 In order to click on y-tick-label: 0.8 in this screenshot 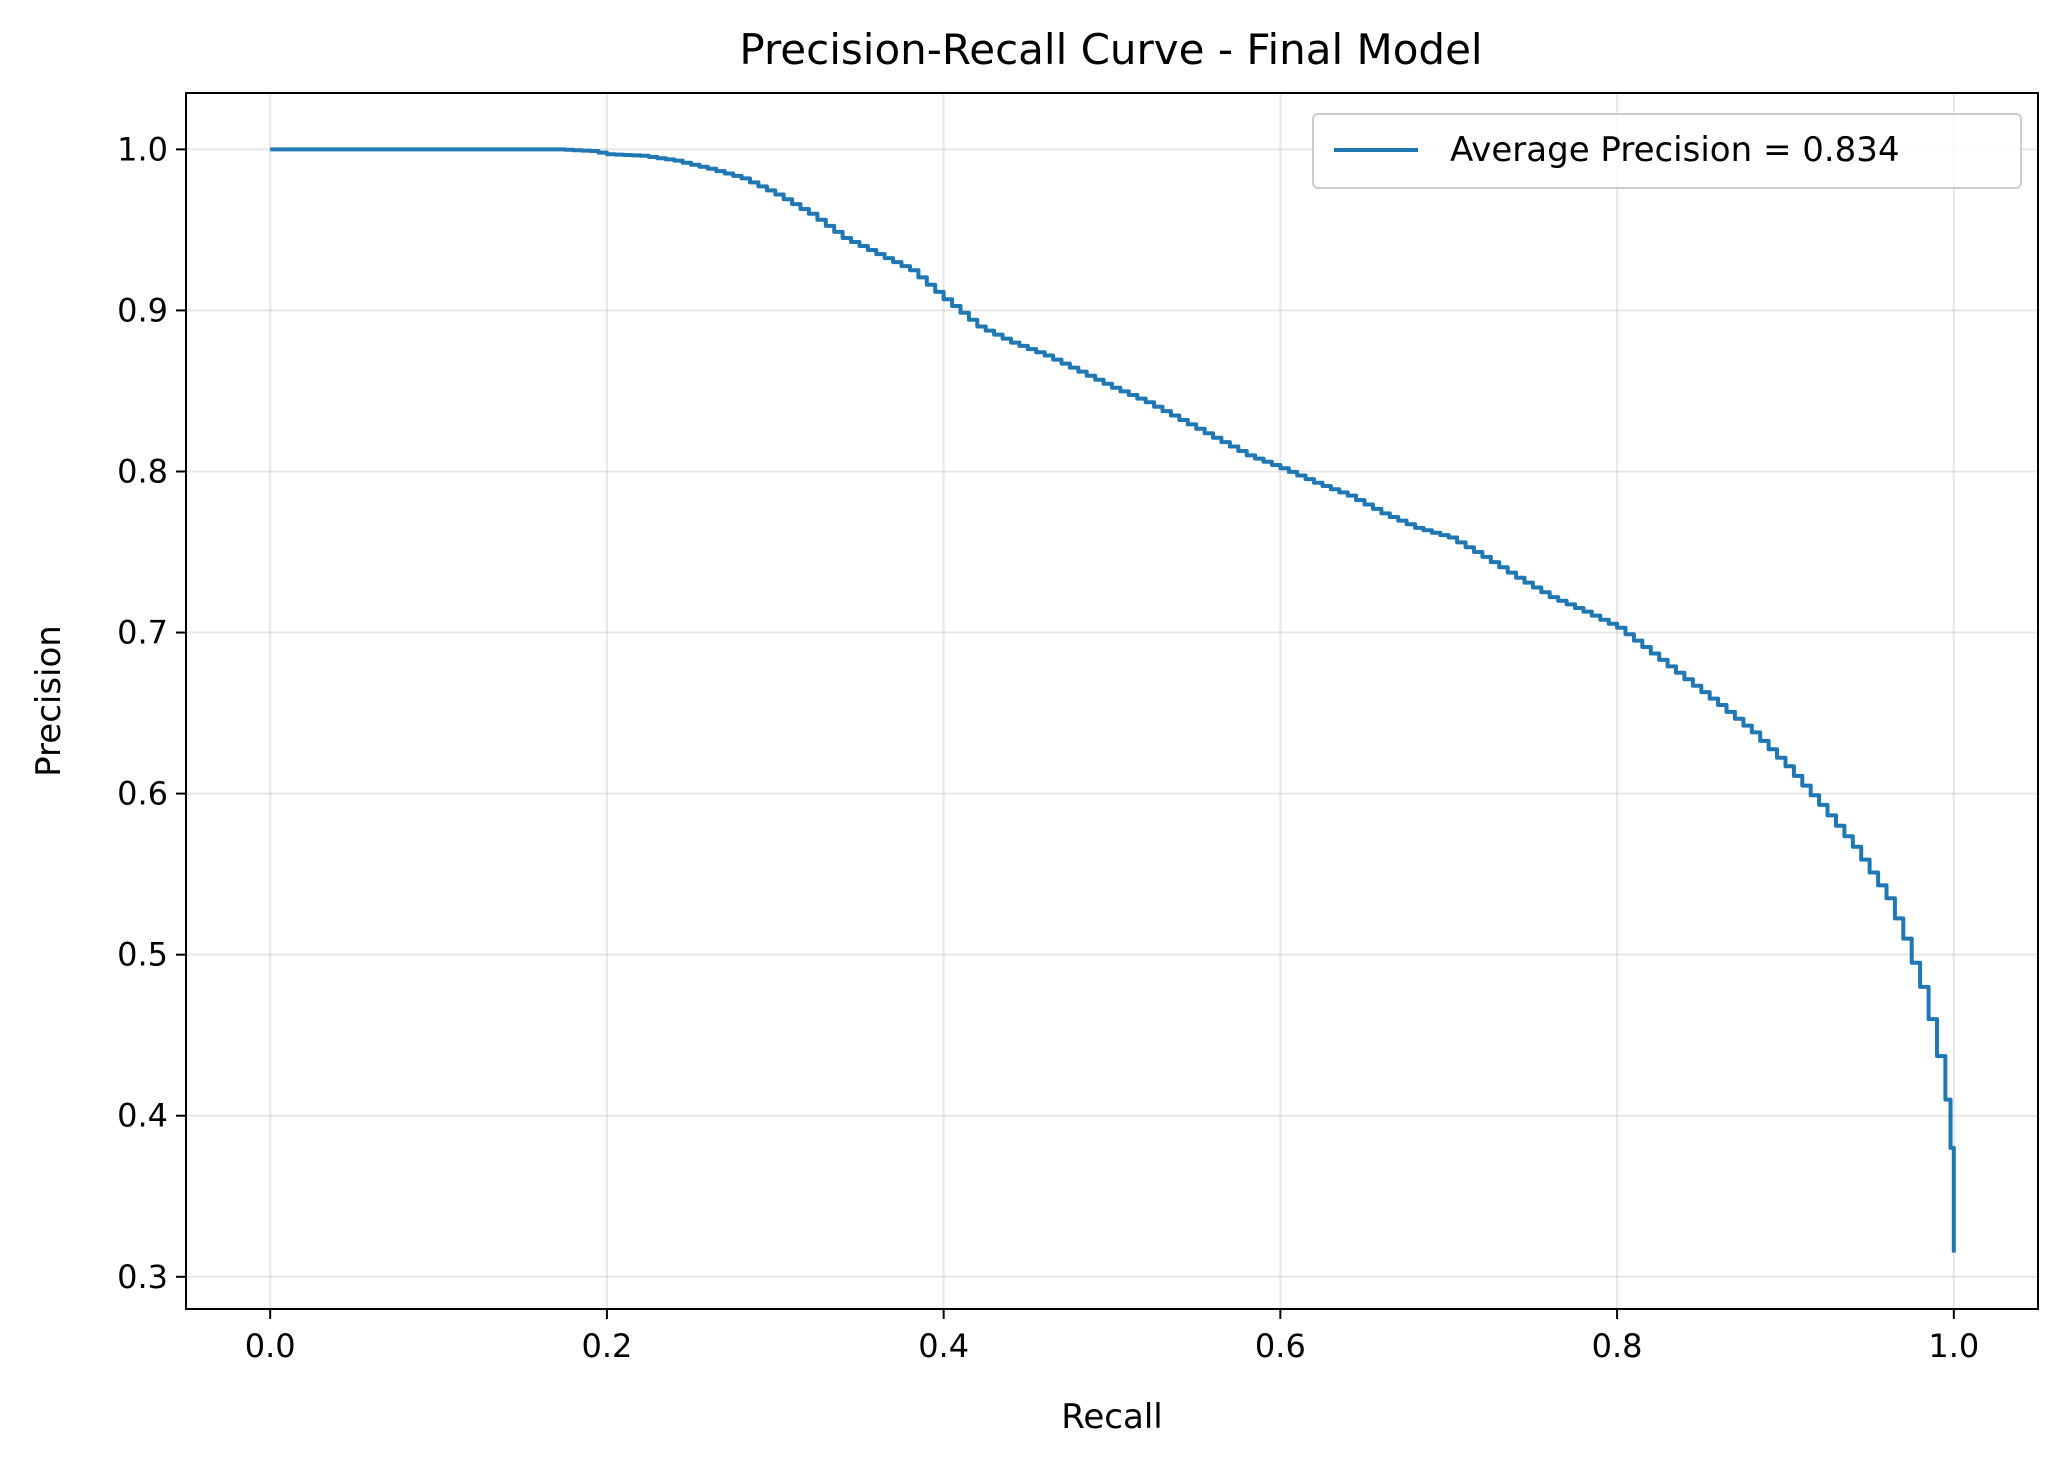, I will do `click(142, 471)`.